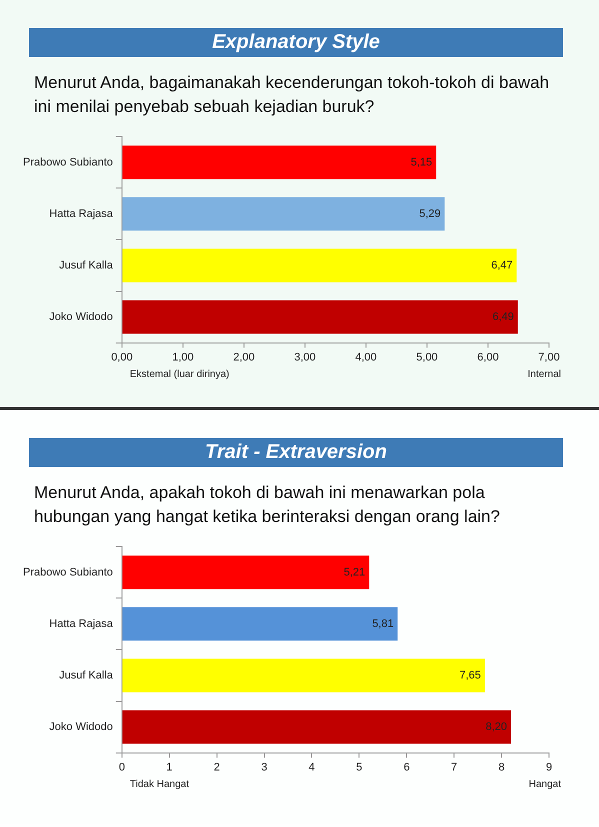  Describe the element at coordinates (549, 357) in the screenshot. I see `x-tick-label: 7,00` at that location.